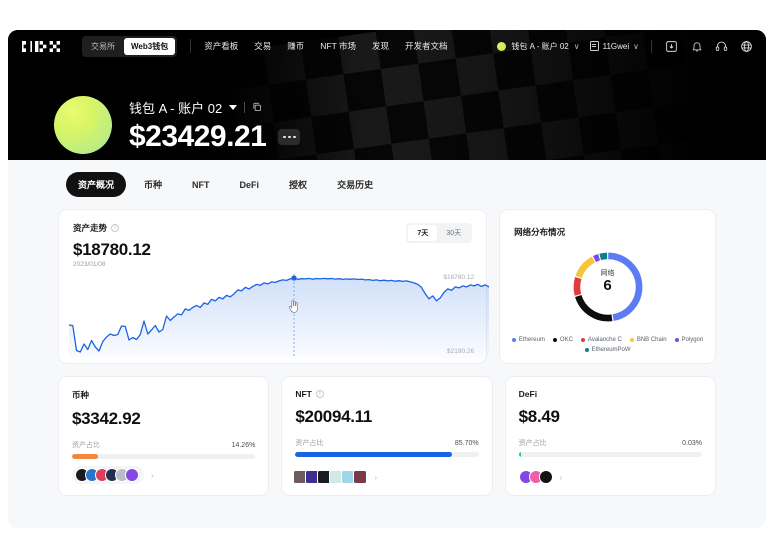 The width and height of the screenshot is (774, 558). I want to click on y-axis-bottom-label: $2190.26, so click(460, 351).